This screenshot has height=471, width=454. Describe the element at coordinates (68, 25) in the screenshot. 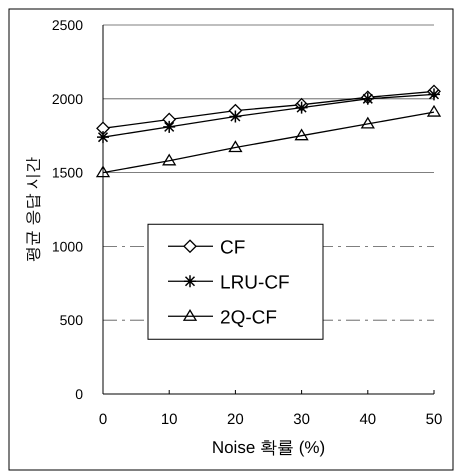

I see `y-tick-label: 2500` at that location.